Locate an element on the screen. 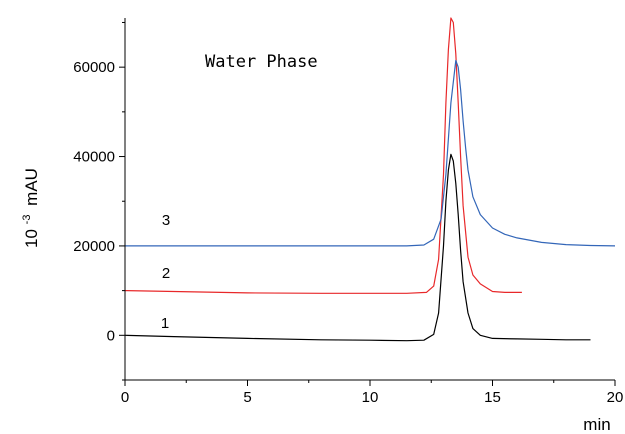  x-tick-label: 5 is located at coordinates (247, 397).